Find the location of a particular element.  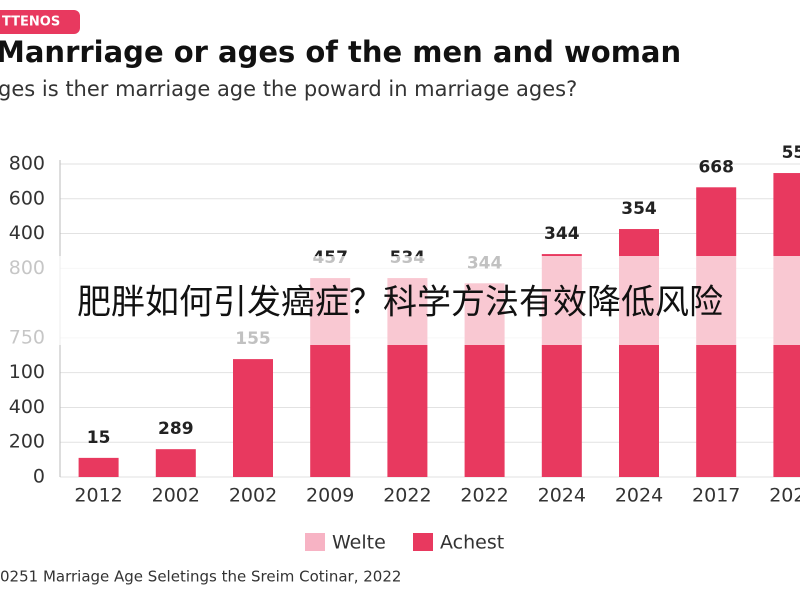

data-label: 668 is located at coordinates (716, 167).